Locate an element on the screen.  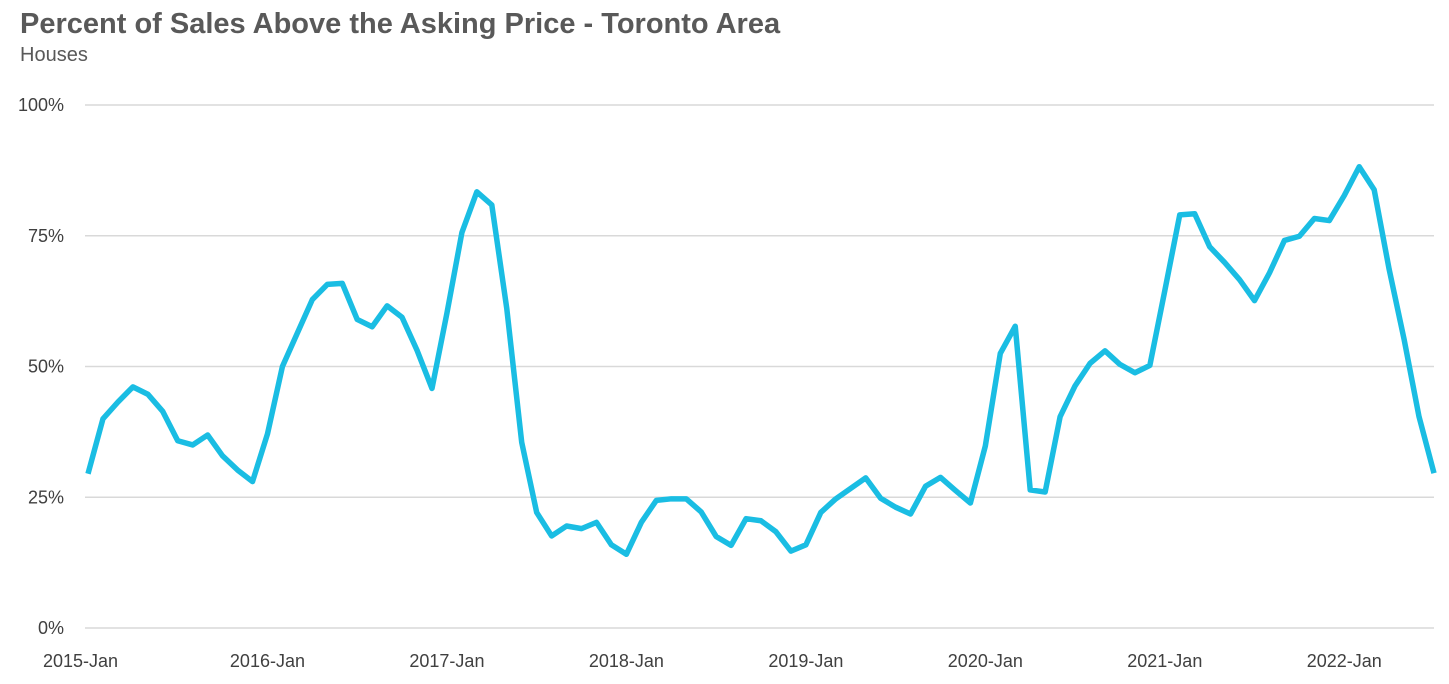
y-tick-label: 50% is located at coordinates (46, 367).